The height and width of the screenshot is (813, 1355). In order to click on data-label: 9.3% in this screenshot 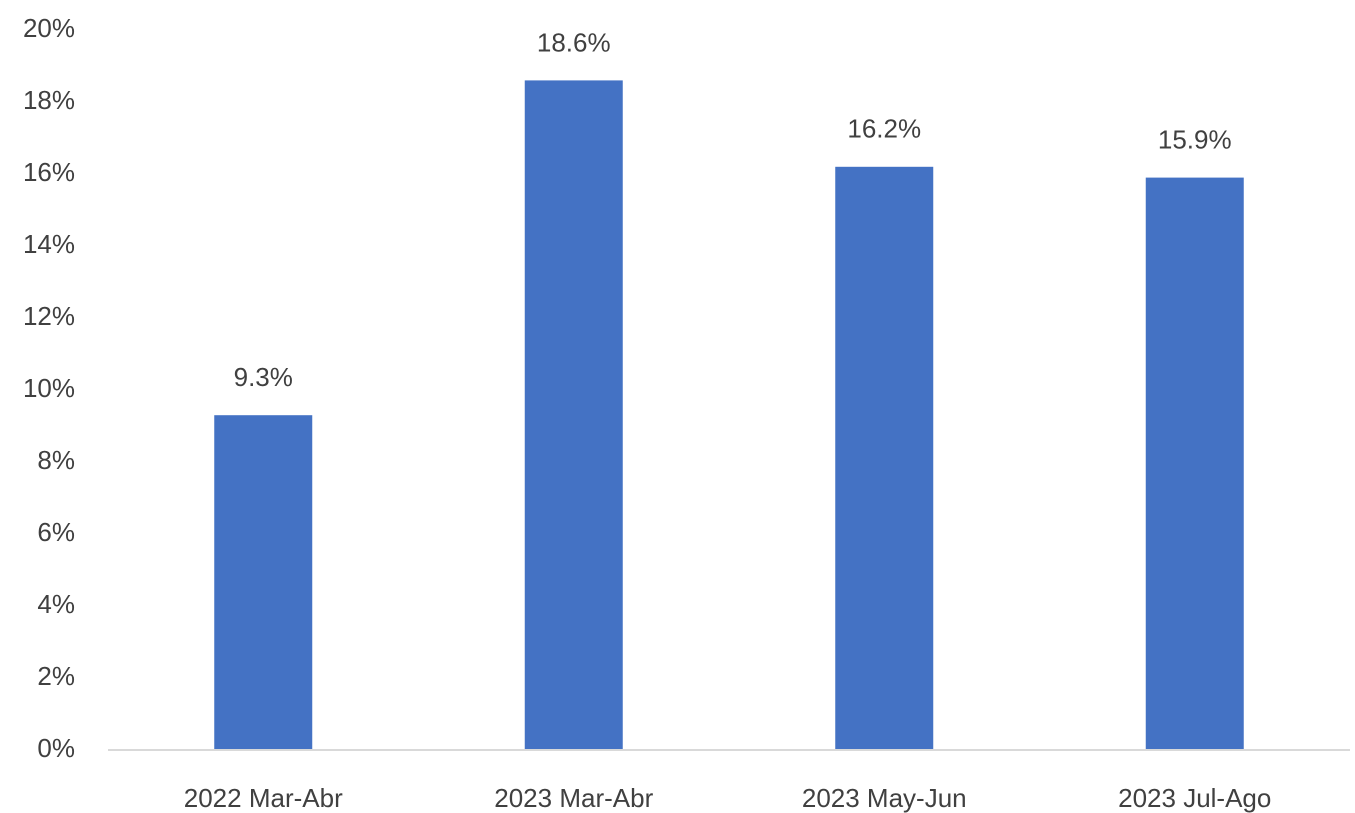, I will do `click(263, 377)`.